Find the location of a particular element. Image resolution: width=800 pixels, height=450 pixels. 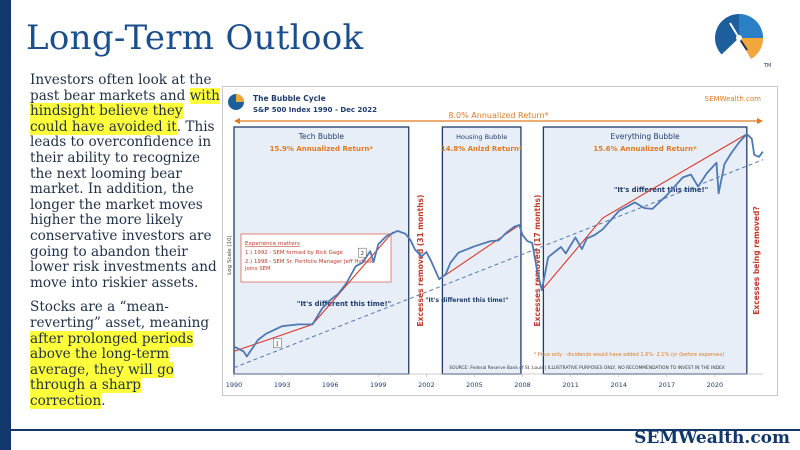

sem-compass-logo-icon: TM is located at coordinates (743, 41).